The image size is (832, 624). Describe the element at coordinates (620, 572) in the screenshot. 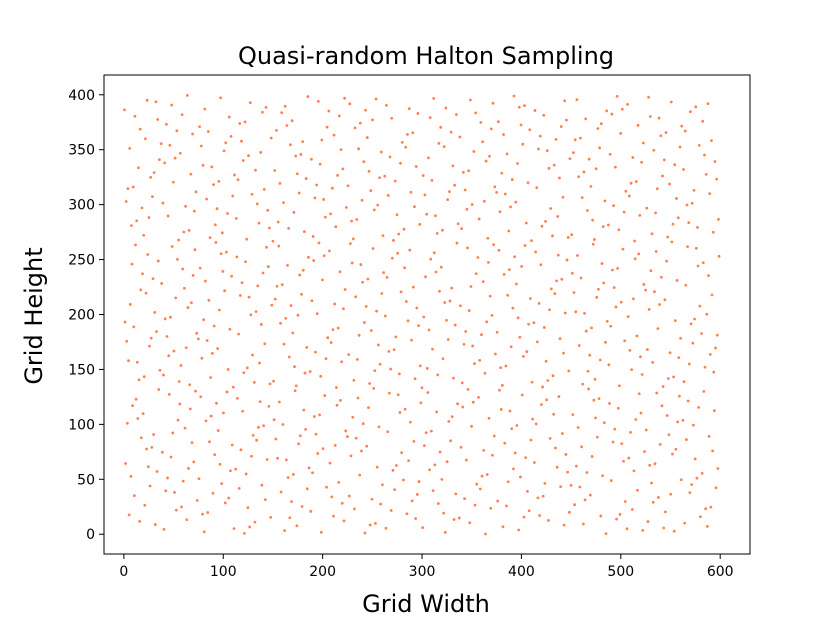

I see `x-tick-label: 500` at that location.